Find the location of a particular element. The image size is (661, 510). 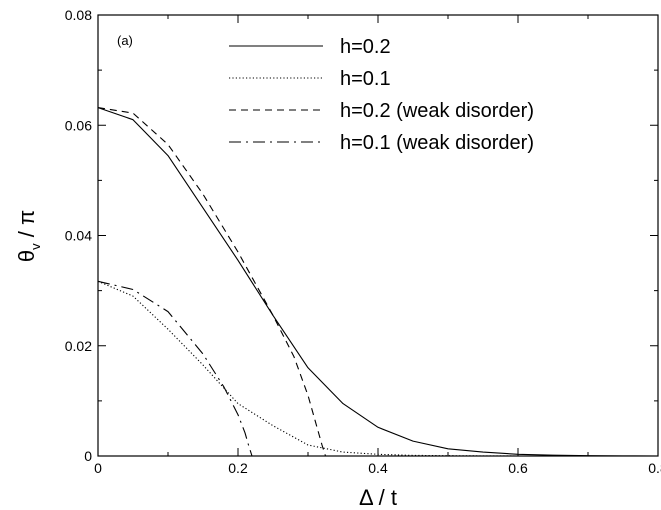

y-axis-label-main: θ is located at coordinates (26, 256).